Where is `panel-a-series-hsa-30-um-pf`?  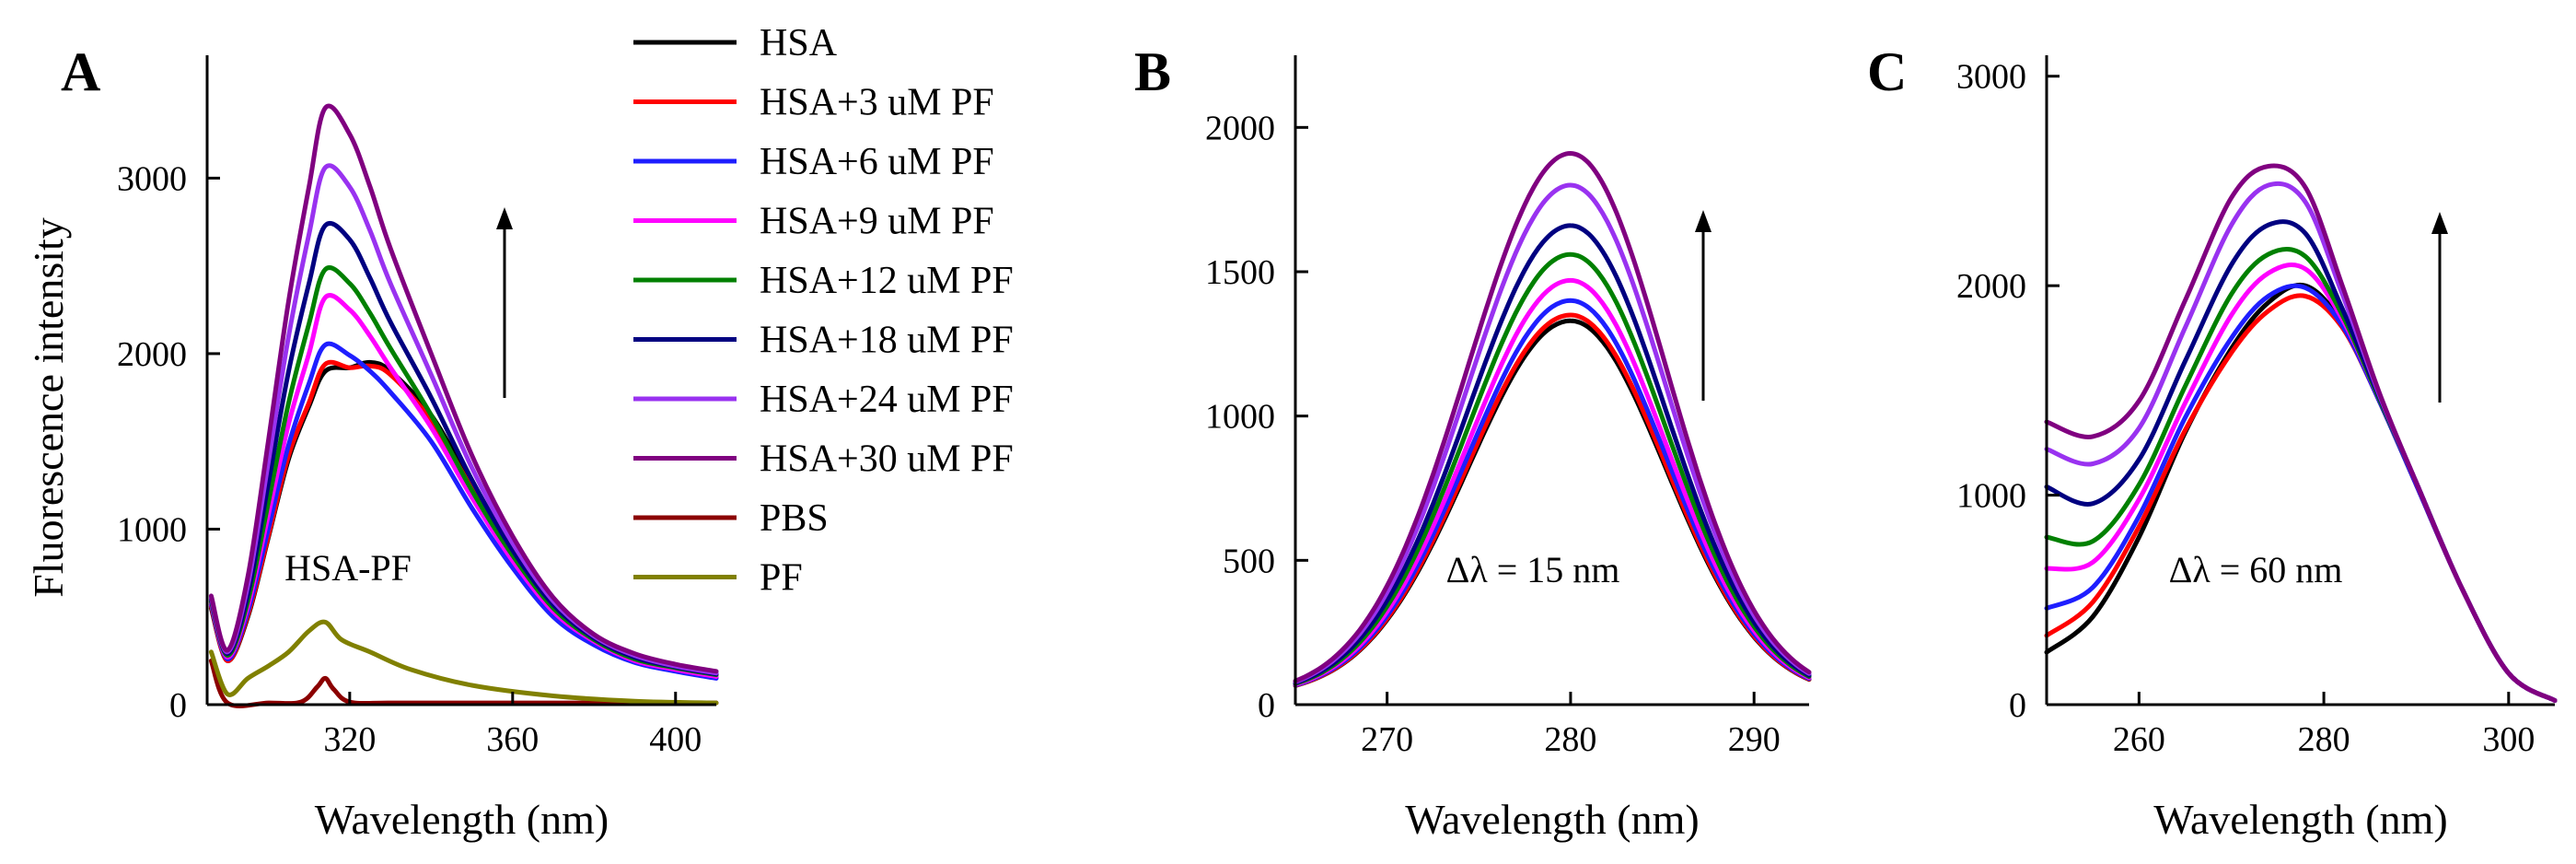 panel-a-series-hsa-30-um-pf is located at coordinates (463, 388).